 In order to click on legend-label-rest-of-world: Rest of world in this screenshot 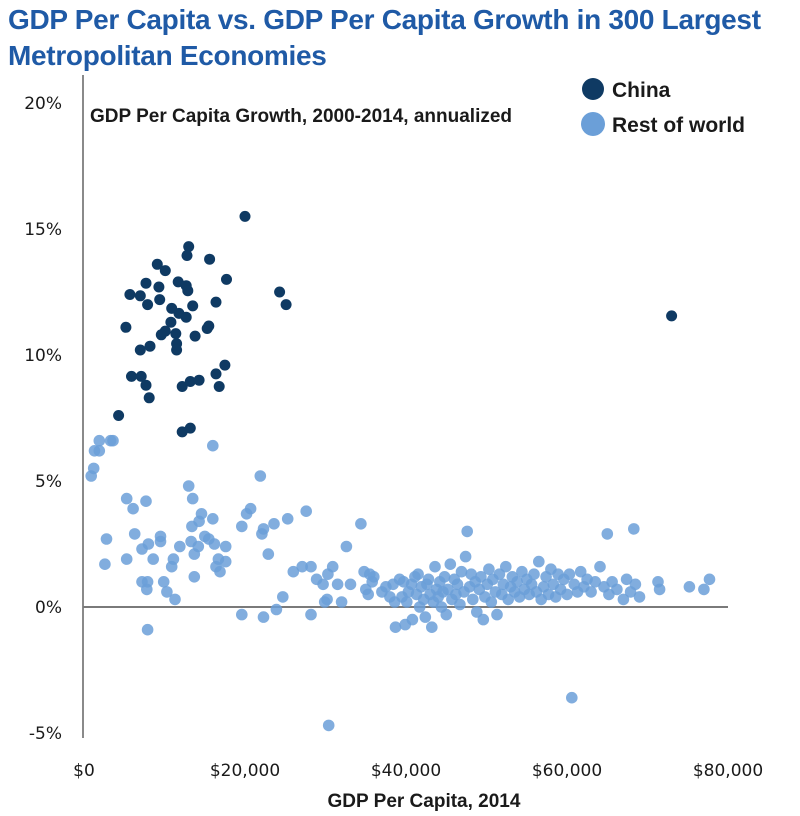, I will do `click(678, 125)`.